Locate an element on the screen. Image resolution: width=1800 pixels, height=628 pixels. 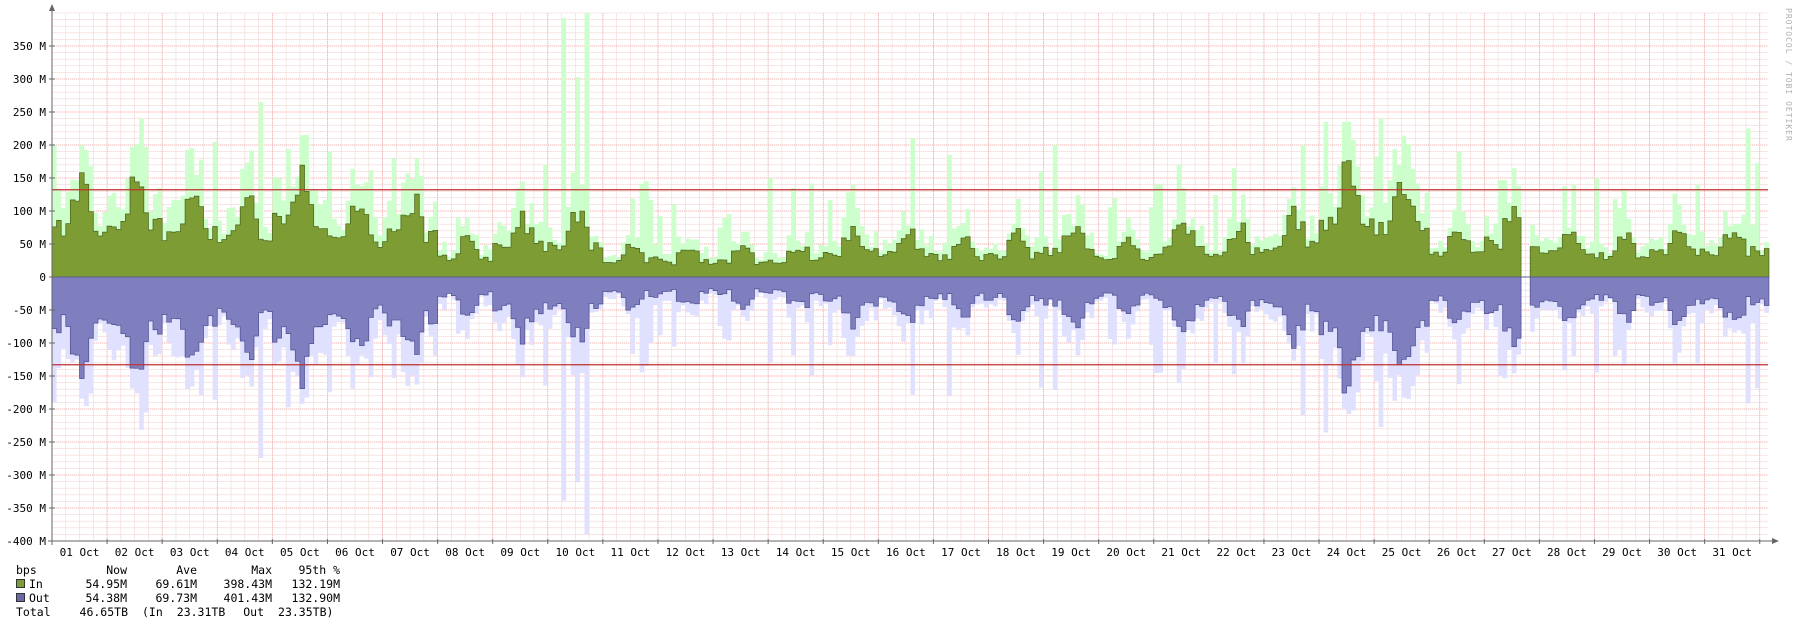
x-tick-label: 31 Oct is located at coordinates (1732, 552).